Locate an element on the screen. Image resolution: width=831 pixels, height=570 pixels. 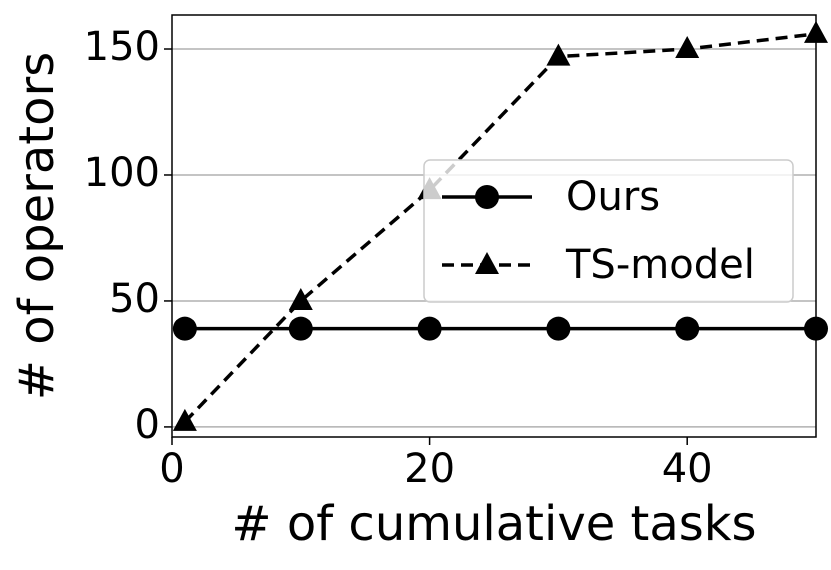
x-axis-label: # of cumulative tasks is located at coordinates (493, 524).